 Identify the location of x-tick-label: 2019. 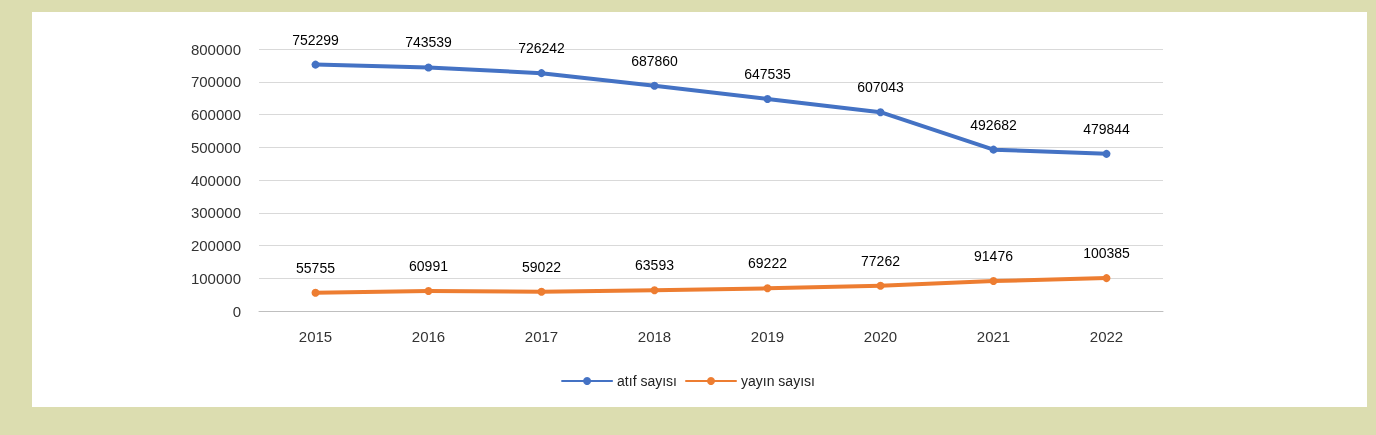
(767, 336).